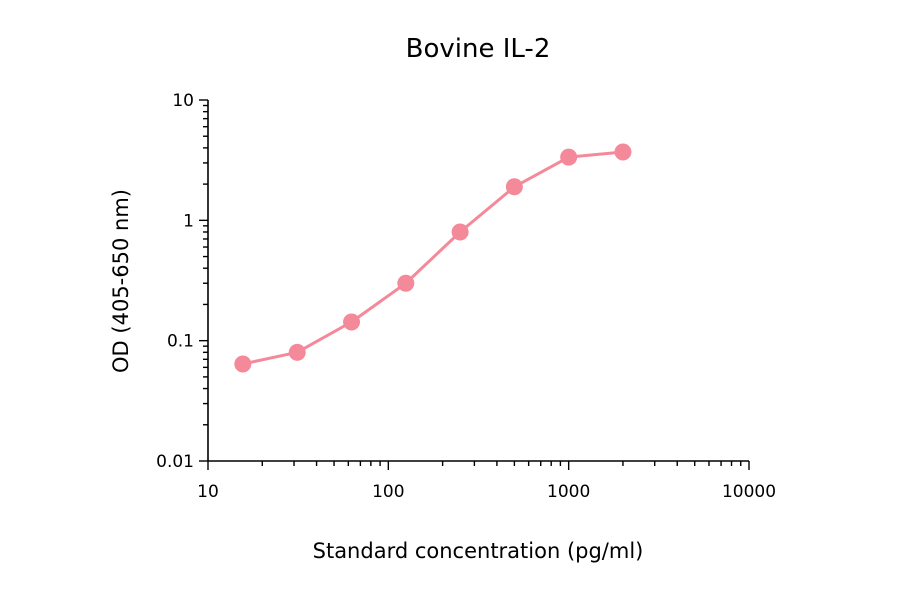 The image size is (900, 594). I want to click on x-axis: 10 100 1000 10000, so click(486, 481).